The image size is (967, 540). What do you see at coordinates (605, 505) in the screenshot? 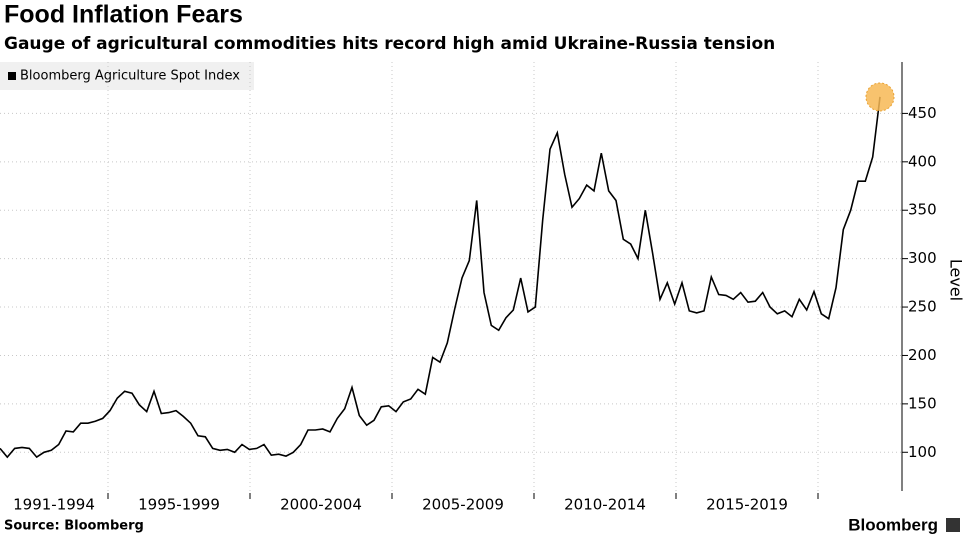
I see `x-tick-label: 2010-2014` at bounding box center [605, 505].